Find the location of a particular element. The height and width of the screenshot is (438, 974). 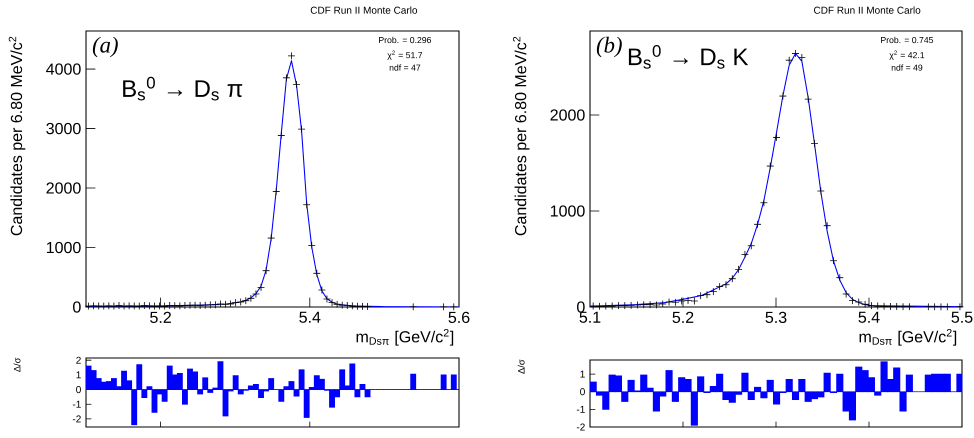

annotation: χ$^{2}$ = 42.1 is located at coordinates (906, 55).